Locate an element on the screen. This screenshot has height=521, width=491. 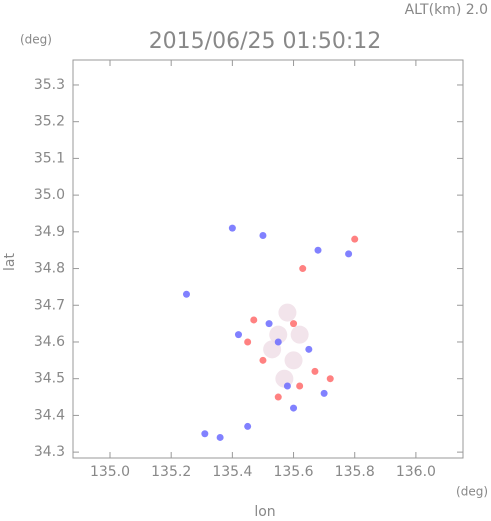
y-tick-label: 35.1 is located at coordinates (49, 158).